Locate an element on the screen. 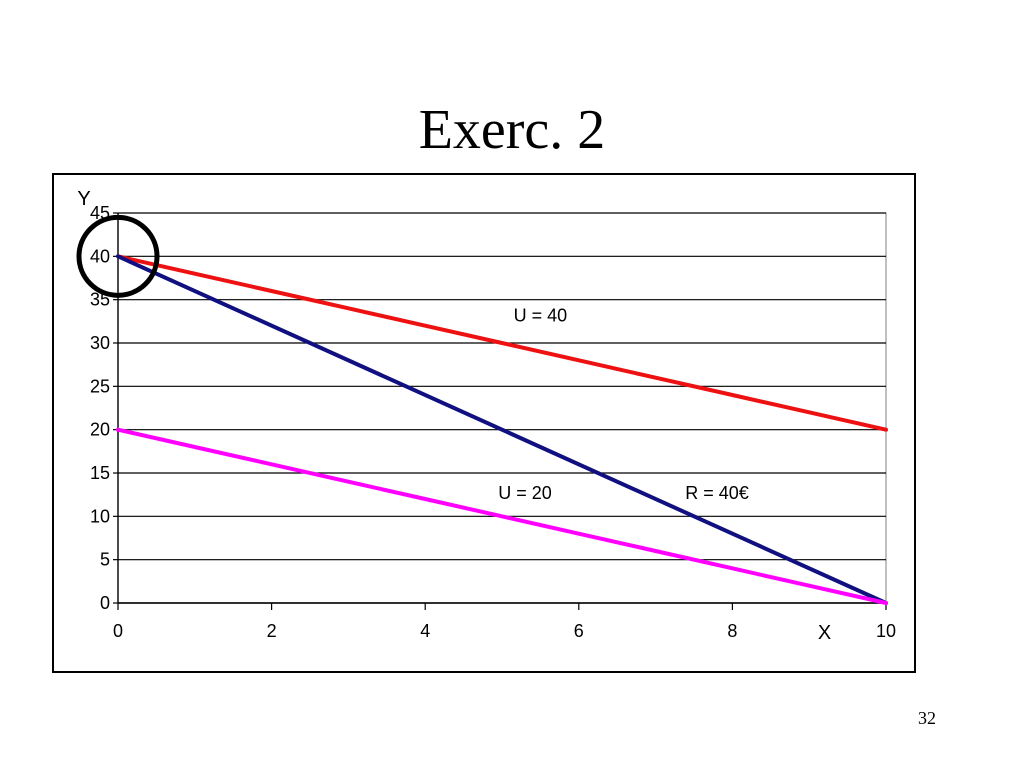 This screenshot has width=1024, height=768. y-tick-label: 5 is located at coordinates (105, 560).